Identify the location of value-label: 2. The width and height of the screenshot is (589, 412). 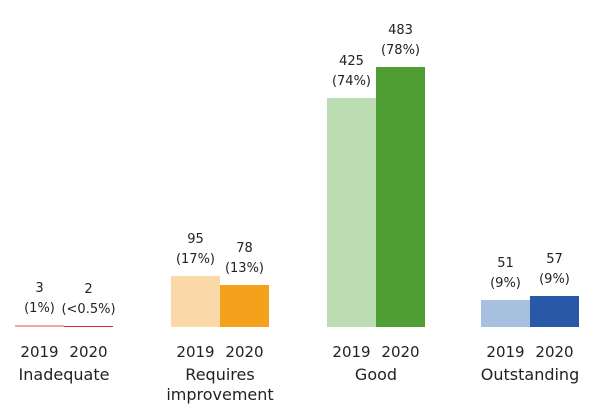
(88, 289).